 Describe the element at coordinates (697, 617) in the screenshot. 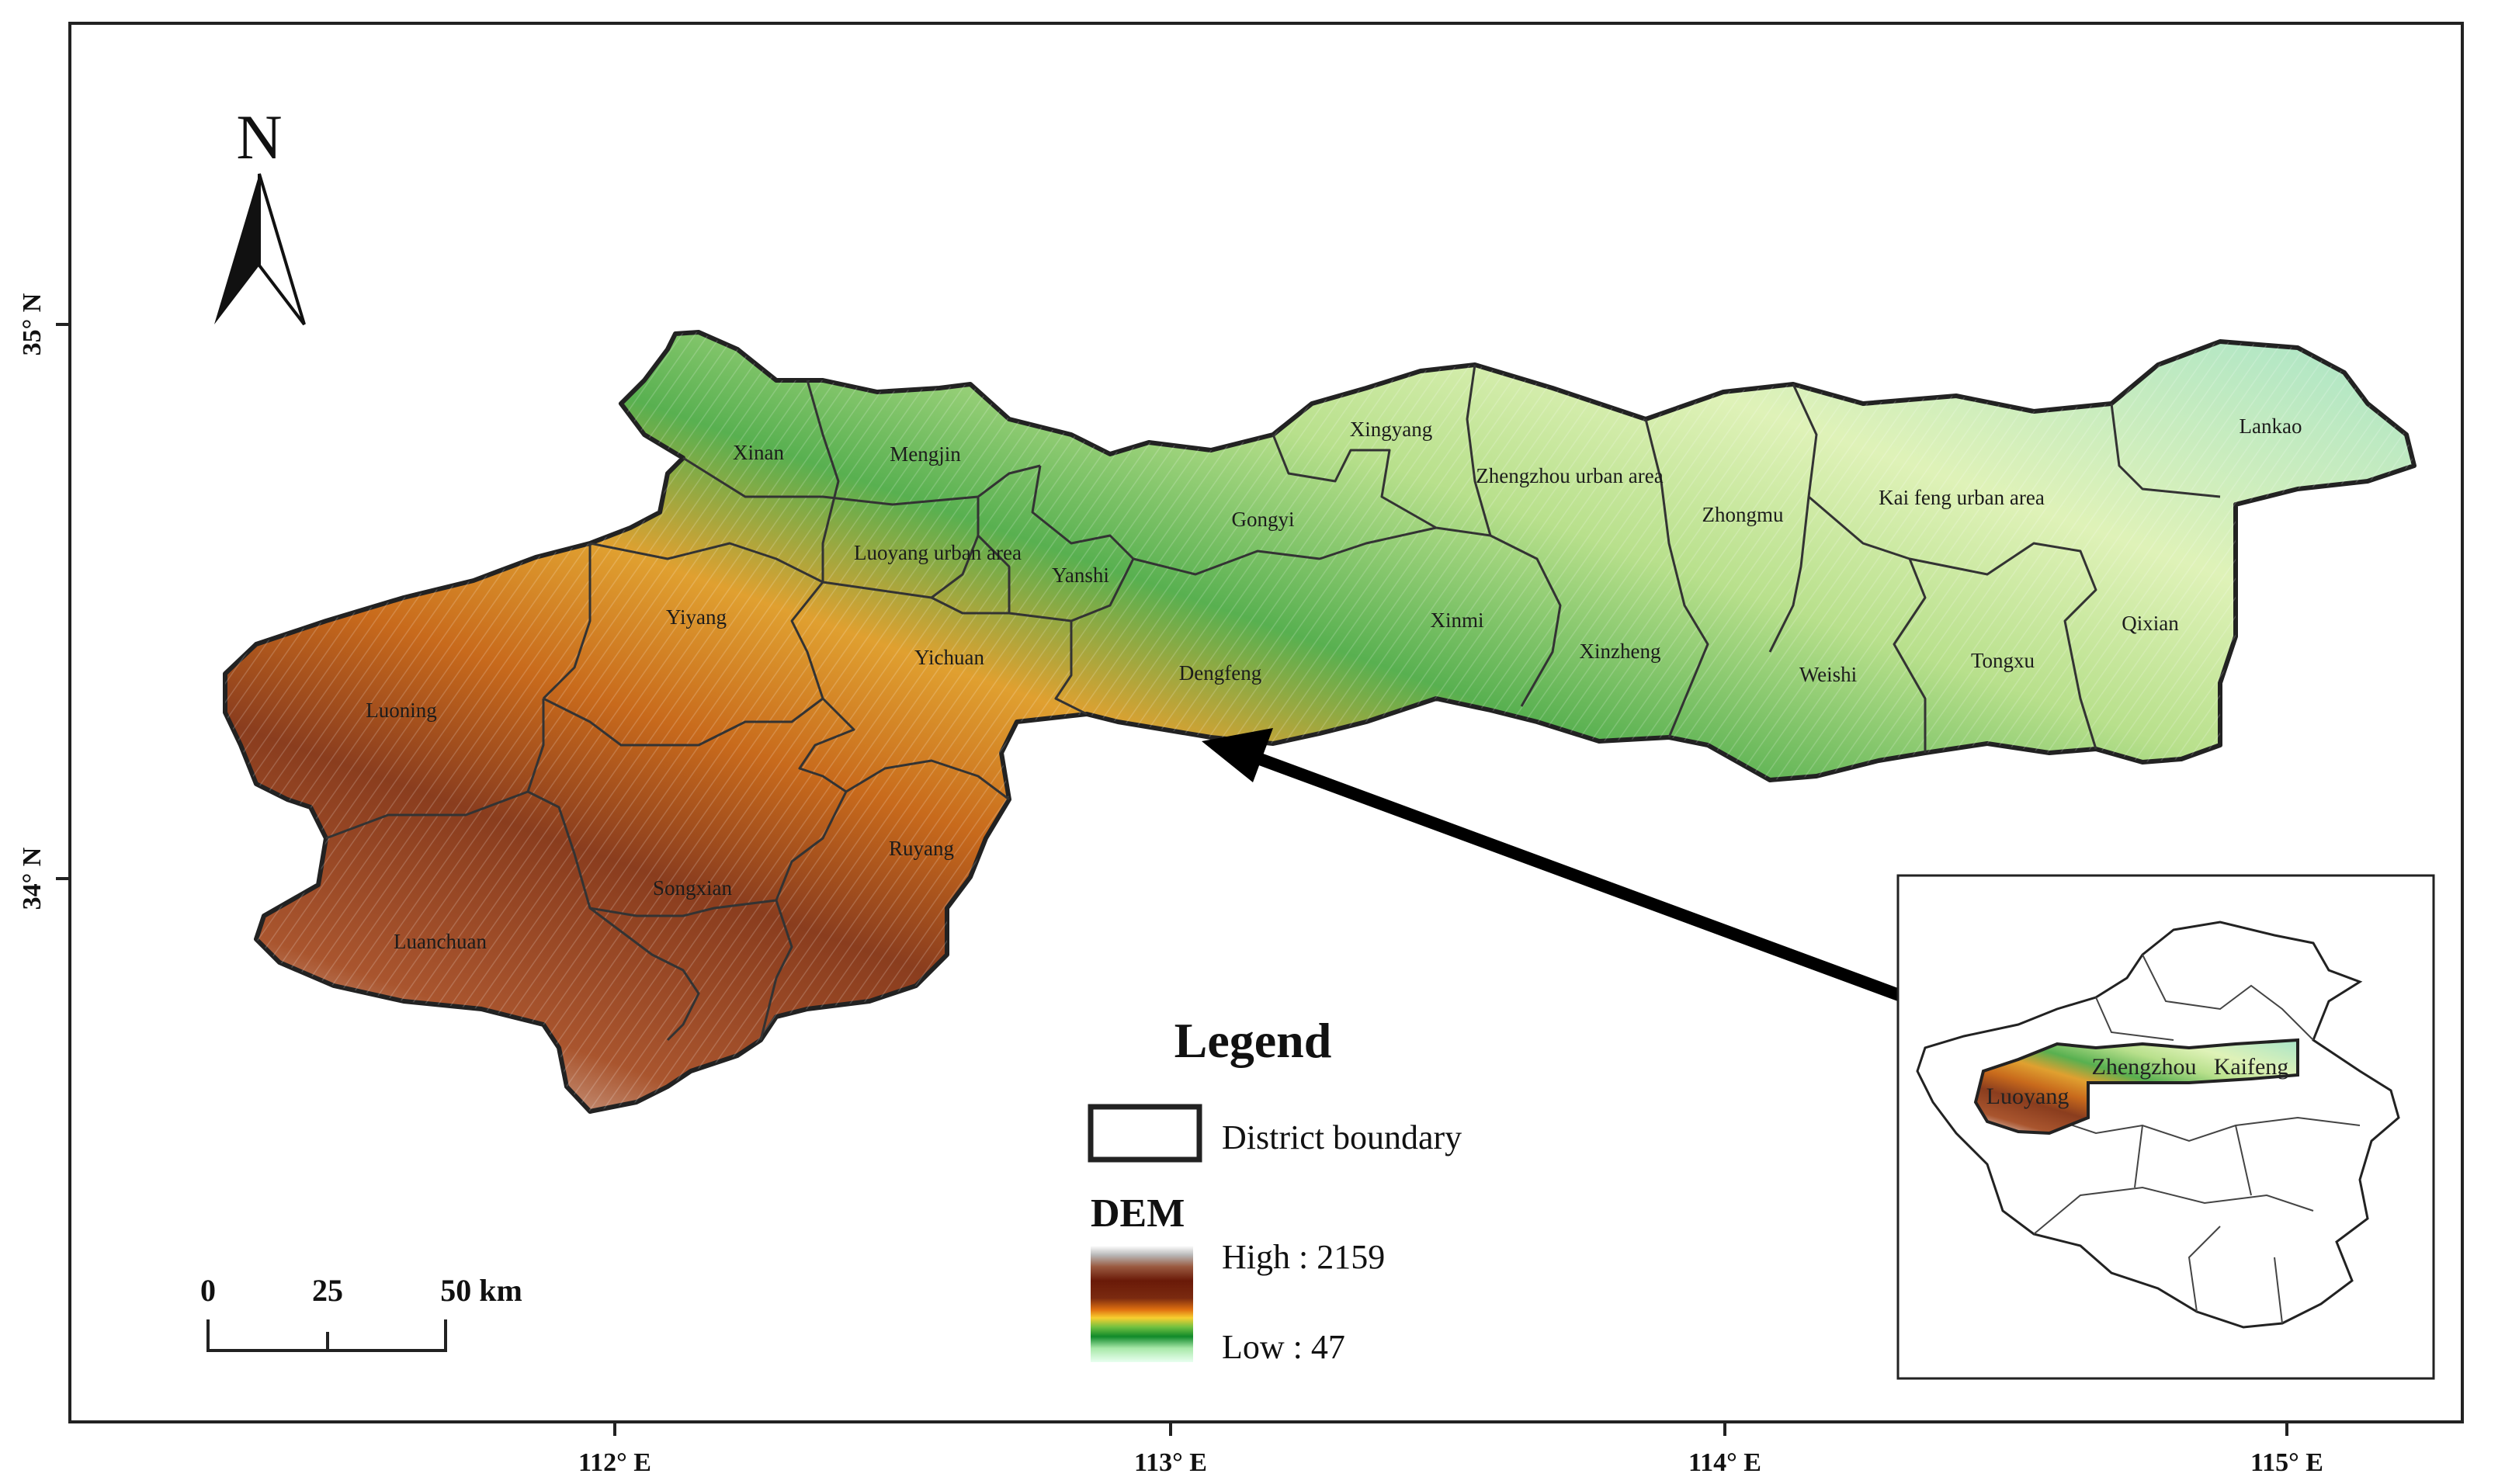

I see `district-label-yiyang: Yiyang` at that location.